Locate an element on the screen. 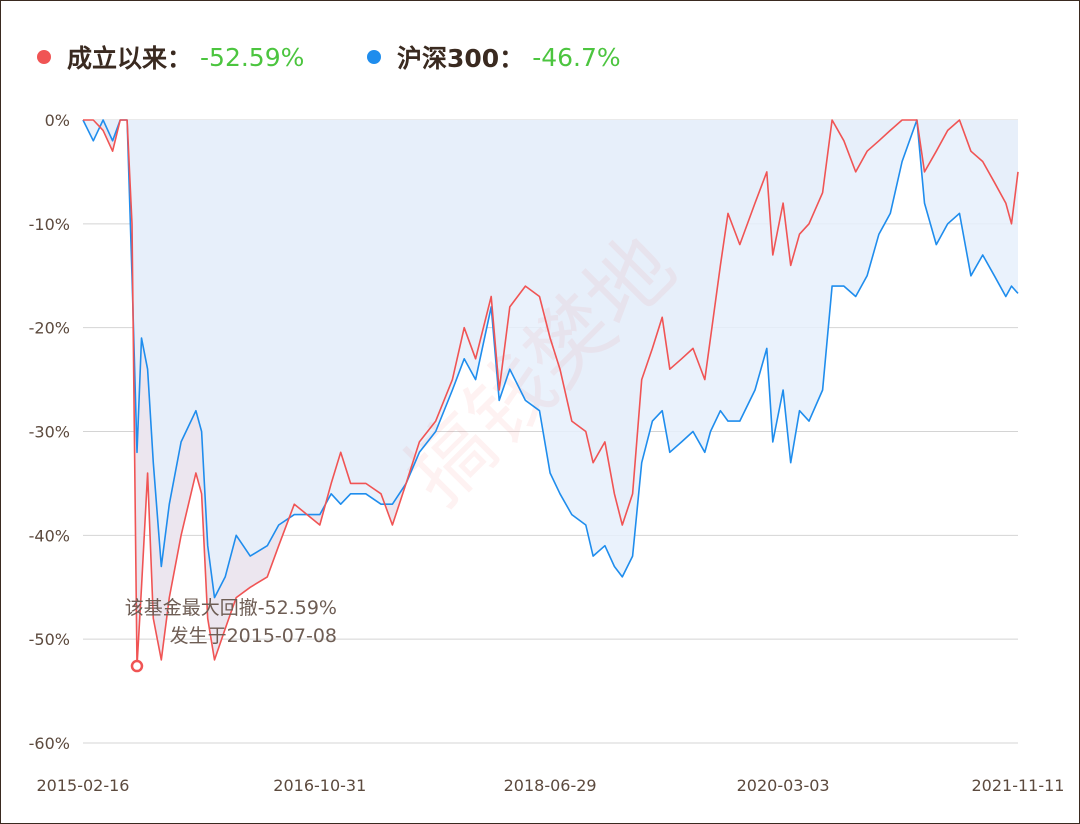 Image resolution: width=1080 pixels, height=824 pixels. y-tick-label: -40% is located at coordinates (49, 535).